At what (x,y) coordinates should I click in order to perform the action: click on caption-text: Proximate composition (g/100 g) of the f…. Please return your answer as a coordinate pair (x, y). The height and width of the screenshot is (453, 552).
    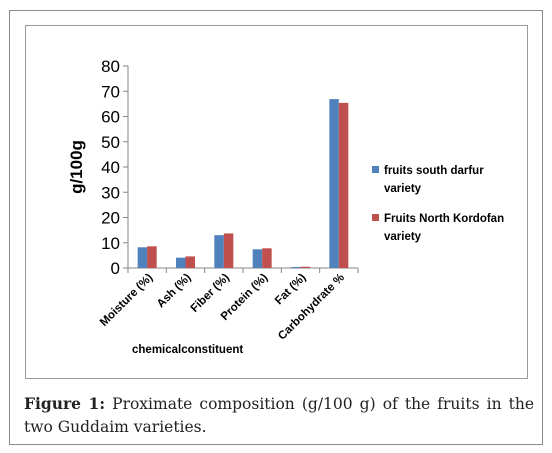
    Looking at the image, I should click on (279, 415).